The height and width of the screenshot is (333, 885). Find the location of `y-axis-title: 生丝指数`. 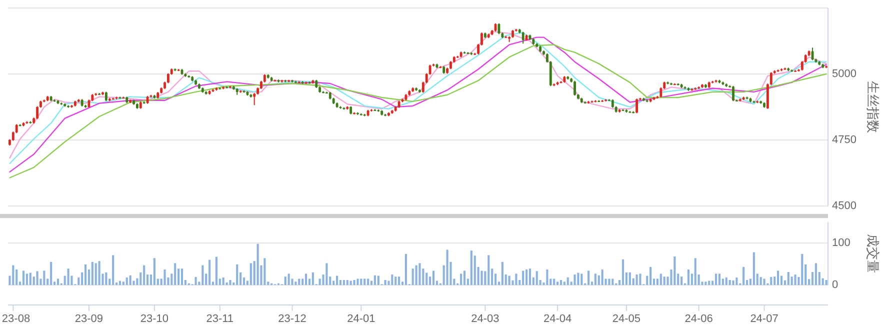

y-axis-title: 生丝指数 is located at coordinates (873, 107).